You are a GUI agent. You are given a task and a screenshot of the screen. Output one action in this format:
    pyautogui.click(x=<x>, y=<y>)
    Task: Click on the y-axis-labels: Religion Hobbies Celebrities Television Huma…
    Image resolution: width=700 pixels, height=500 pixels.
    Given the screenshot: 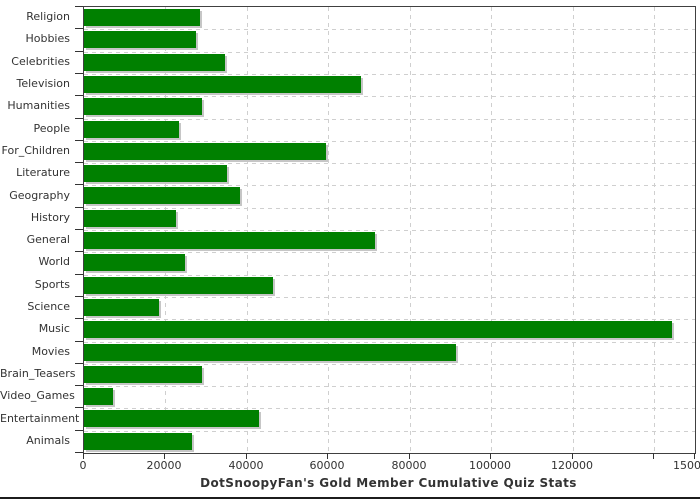 What is the action you would take?
    pyautogui.click(x=40, y=229)
    